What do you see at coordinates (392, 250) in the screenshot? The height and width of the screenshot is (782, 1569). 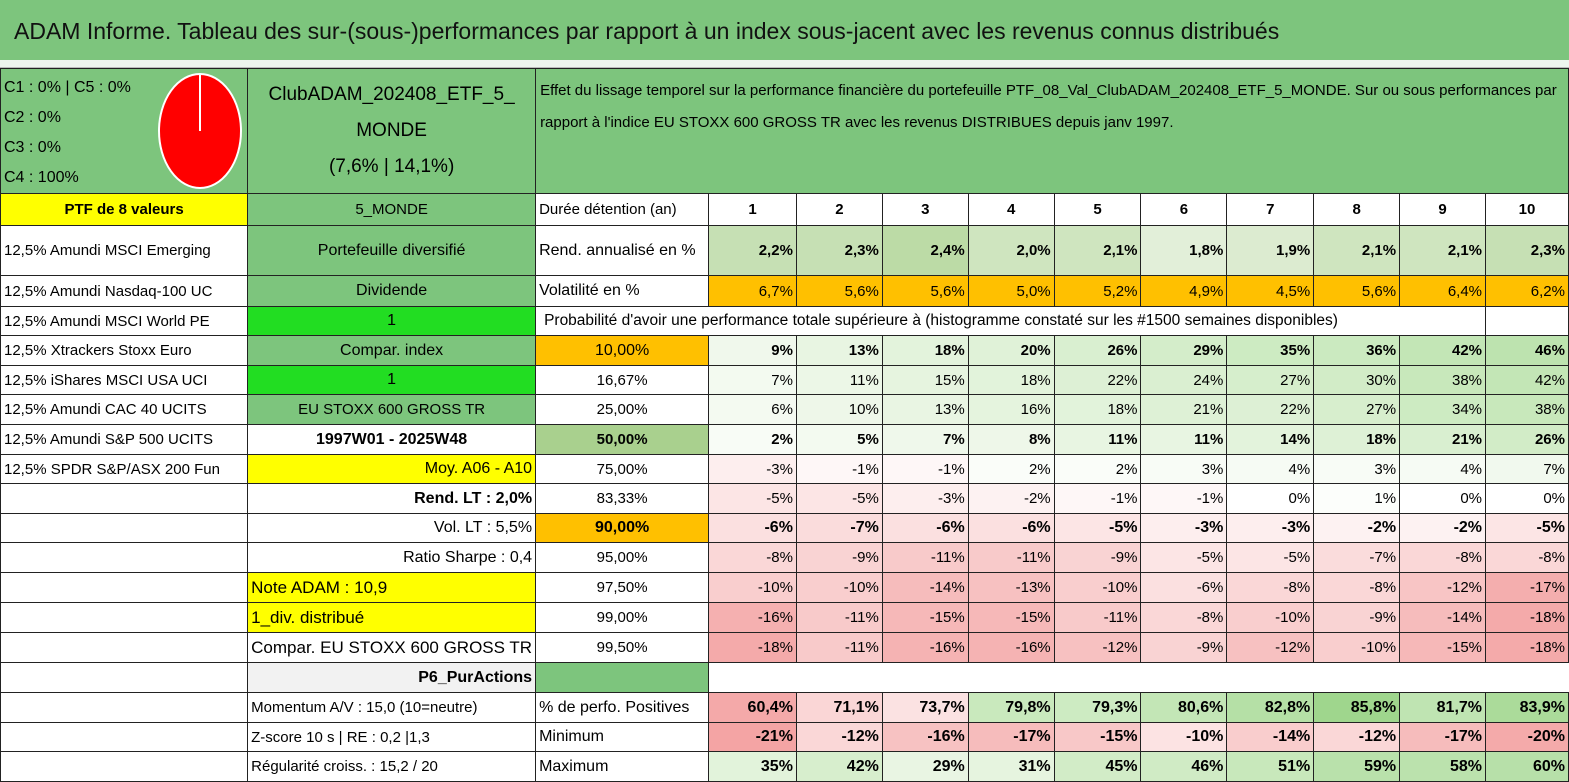 I see `diversified-label: Portefeuille diversifié` at bounding box center [392, 250].